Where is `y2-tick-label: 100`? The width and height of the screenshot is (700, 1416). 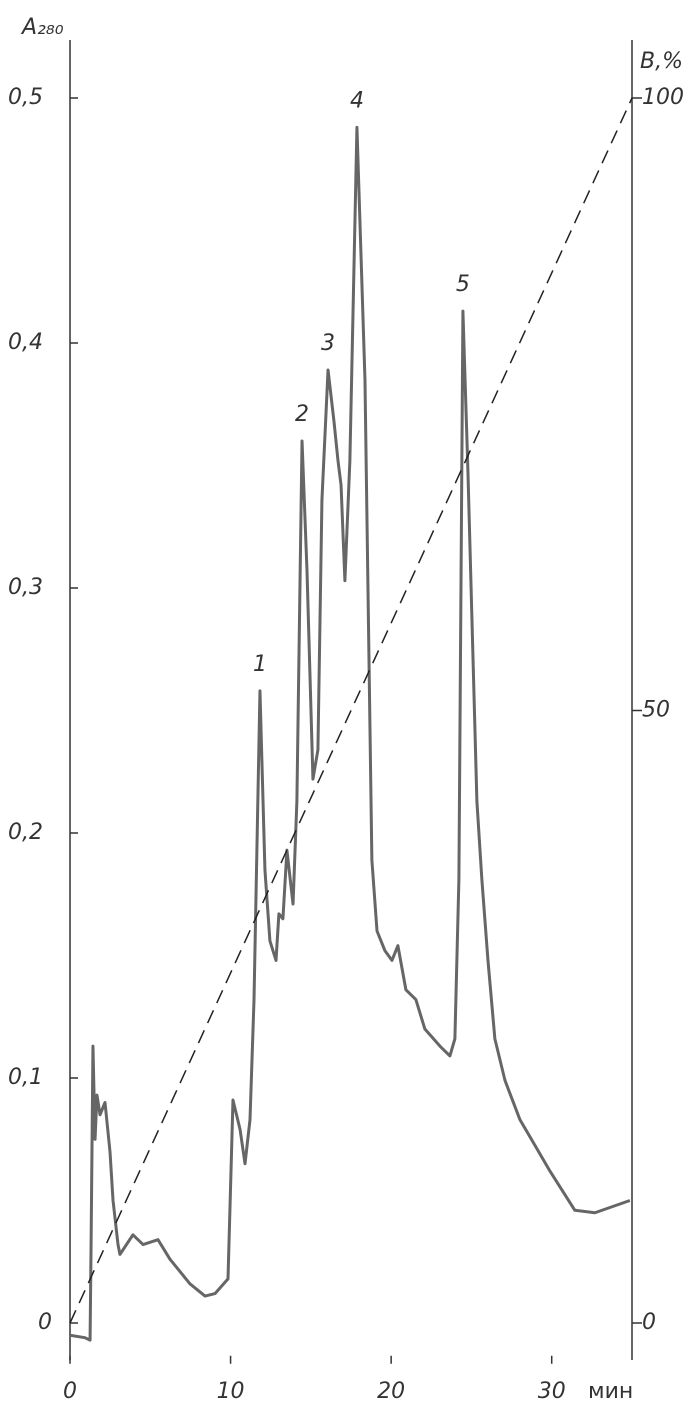
y2-tick-label: 100 is located at coordinates (663, 97).